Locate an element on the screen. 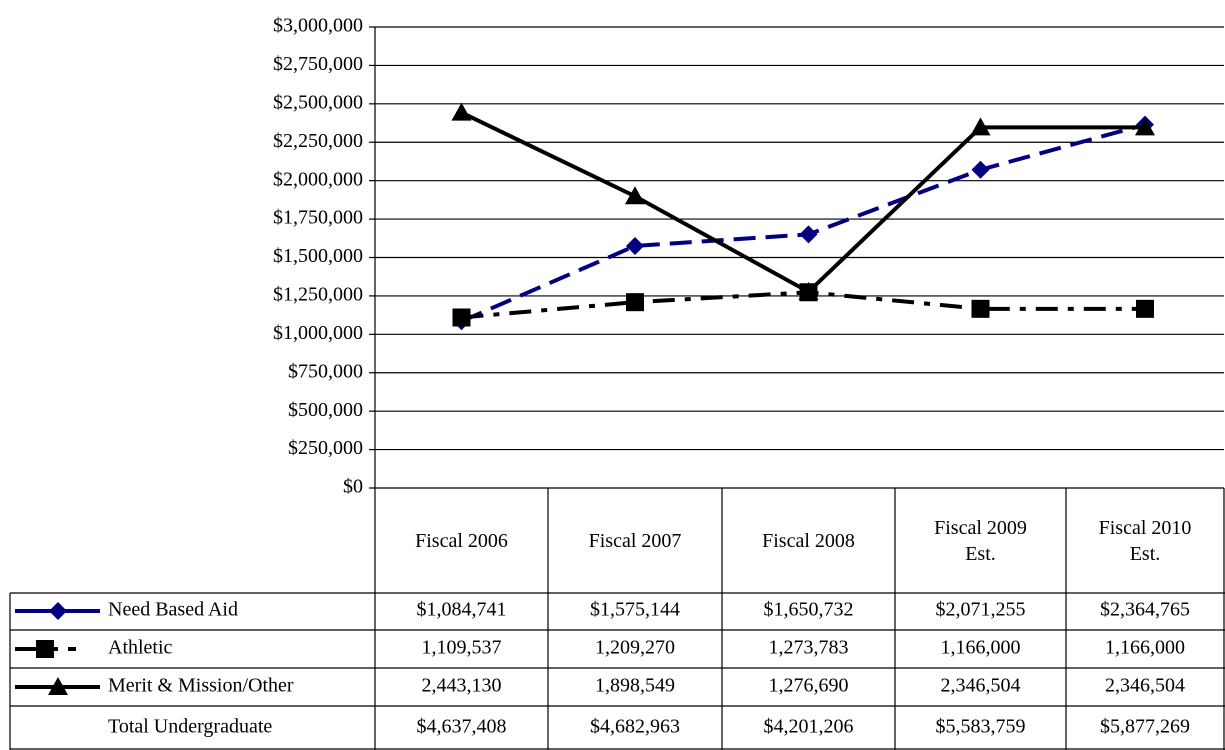 This screenshot has width=1225, height=750. table-value: $4,682,963 is located at coordinates (635, 727).